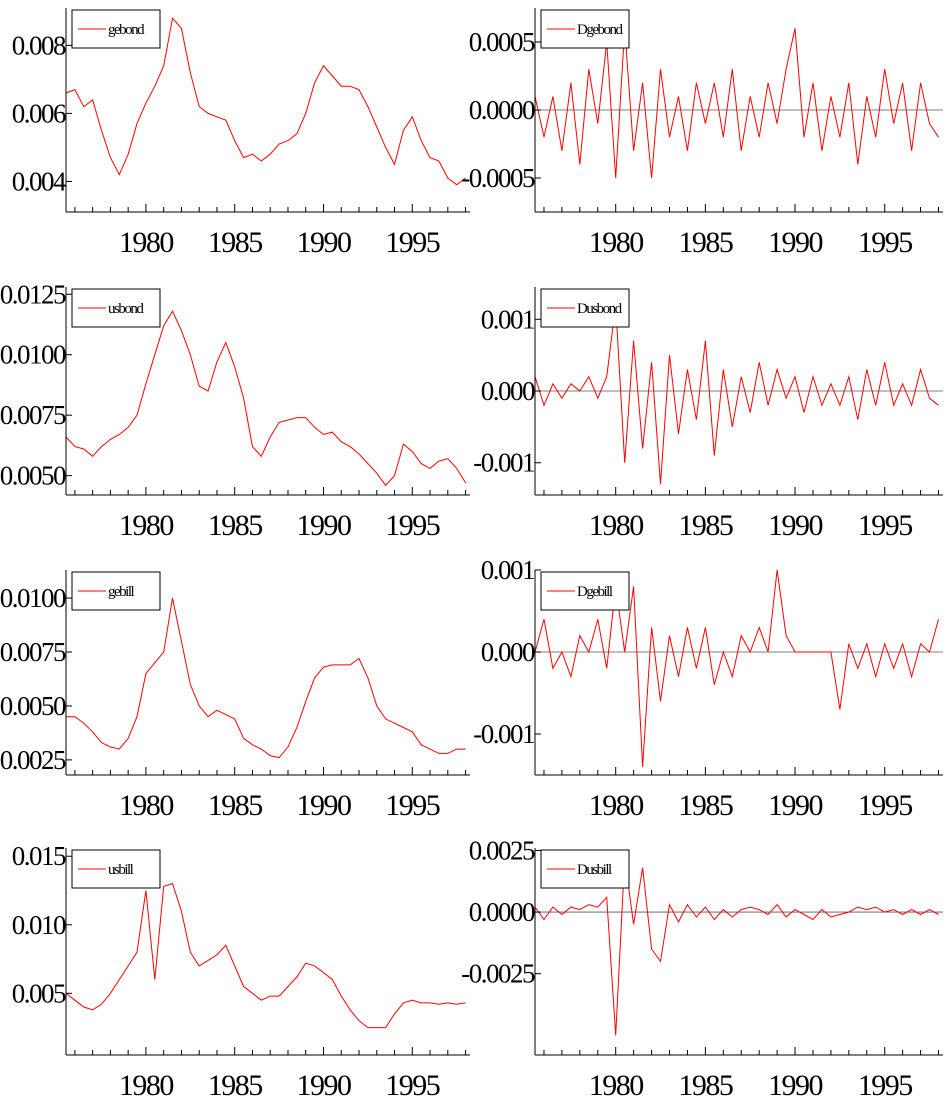  Describe the element at coordinates (39, 993) in the screenshot. I see `y-tick-label: 0.005` at that location.